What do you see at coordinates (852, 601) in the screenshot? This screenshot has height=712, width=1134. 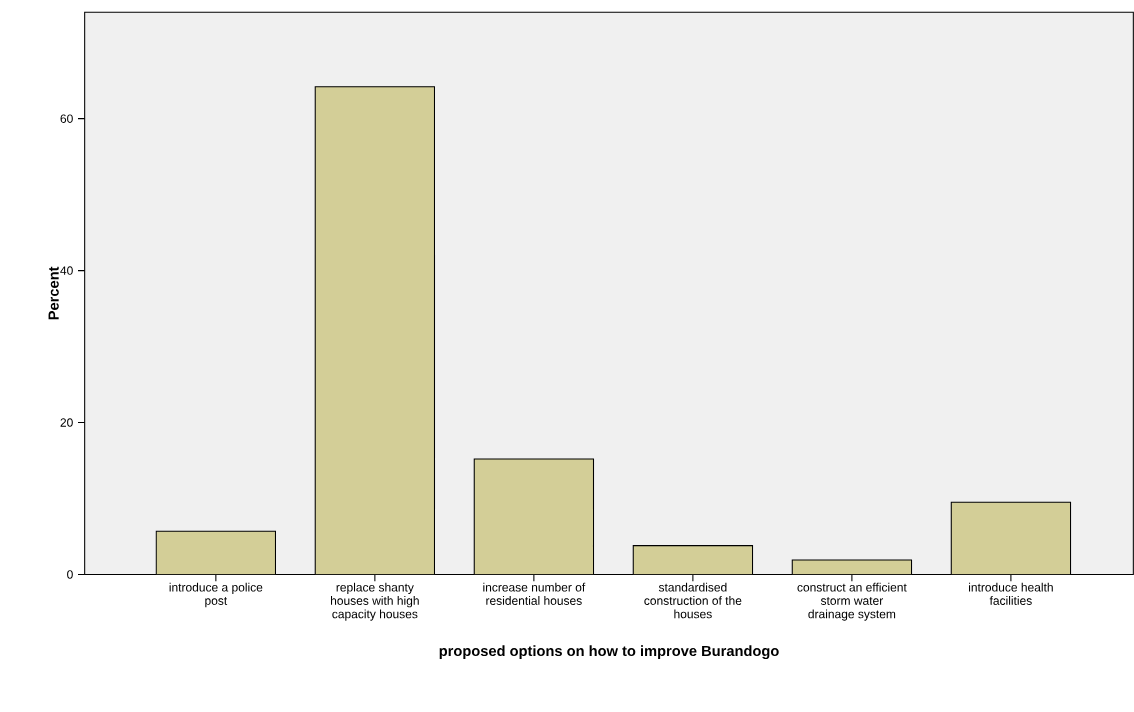 I see `x-tick-label: construct an efficient storm water drainage system` at bounding box center [852, 601].